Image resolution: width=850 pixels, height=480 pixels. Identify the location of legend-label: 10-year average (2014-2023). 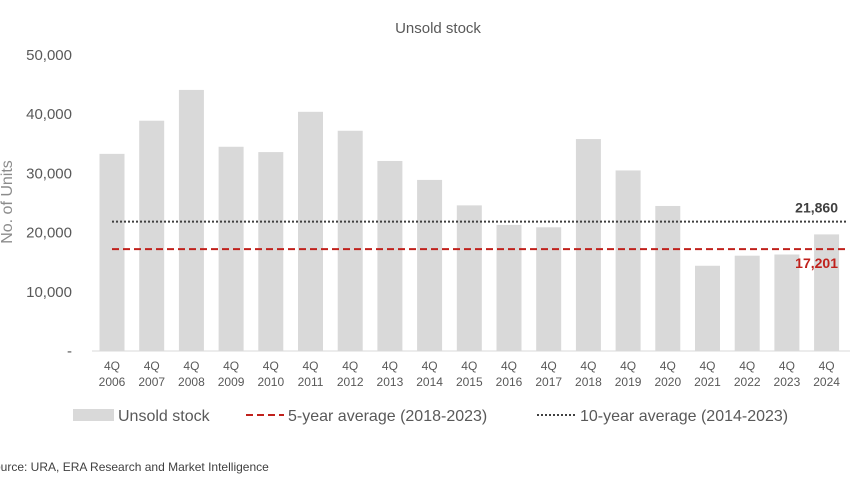
(684, 416).